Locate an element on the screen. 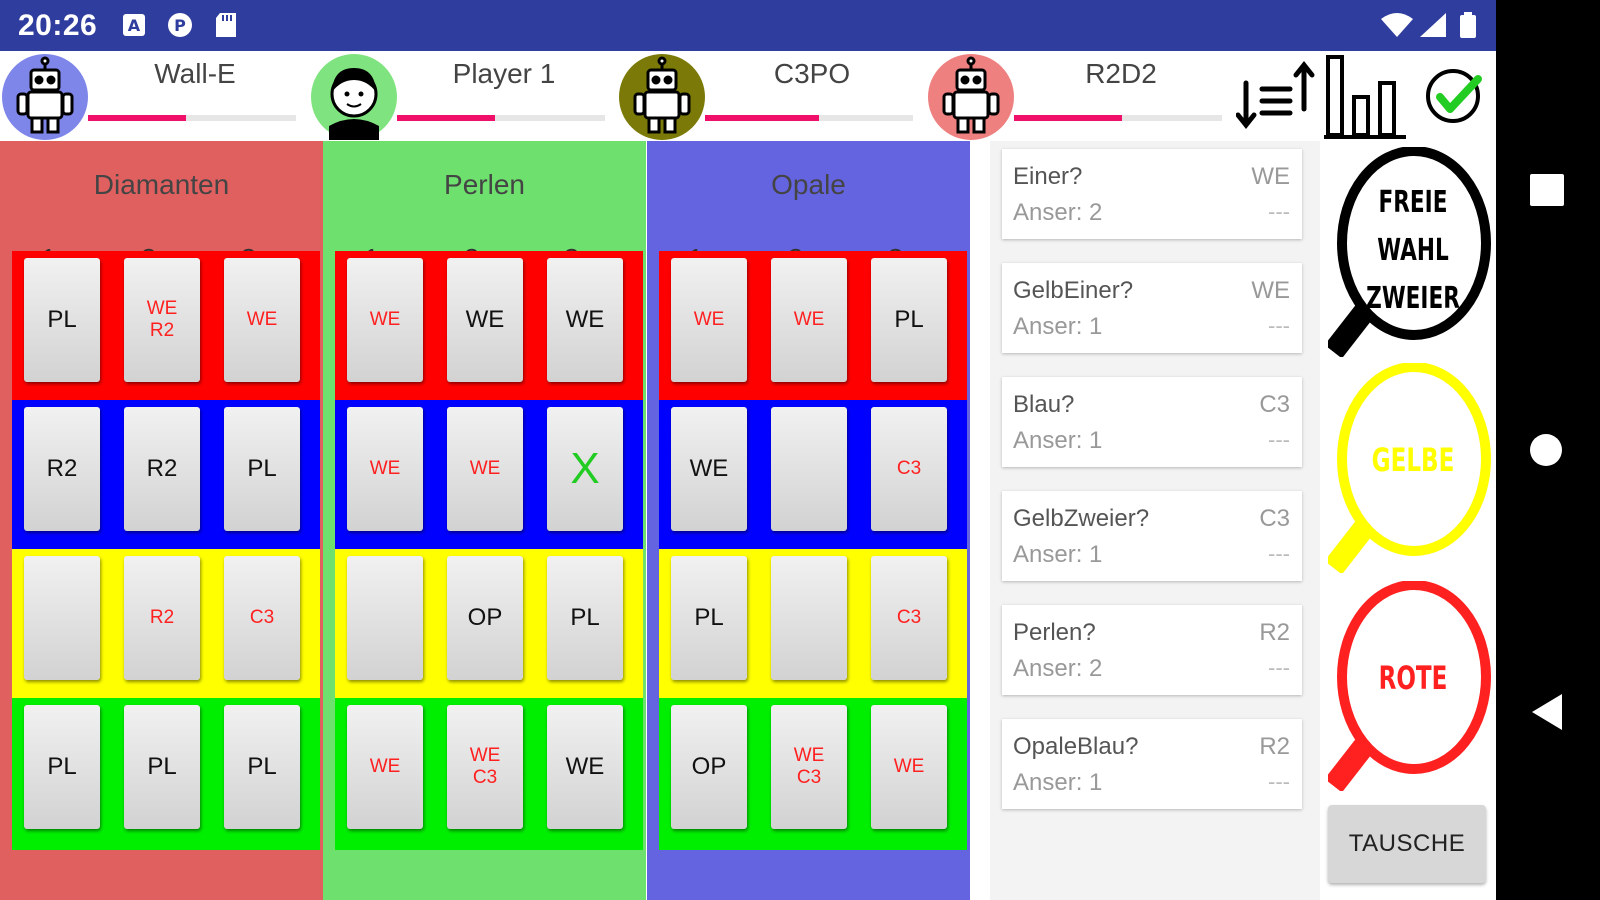 This screenshot has height=900, width=1600. home-circle-icon is located at coordinates (1546, 450).